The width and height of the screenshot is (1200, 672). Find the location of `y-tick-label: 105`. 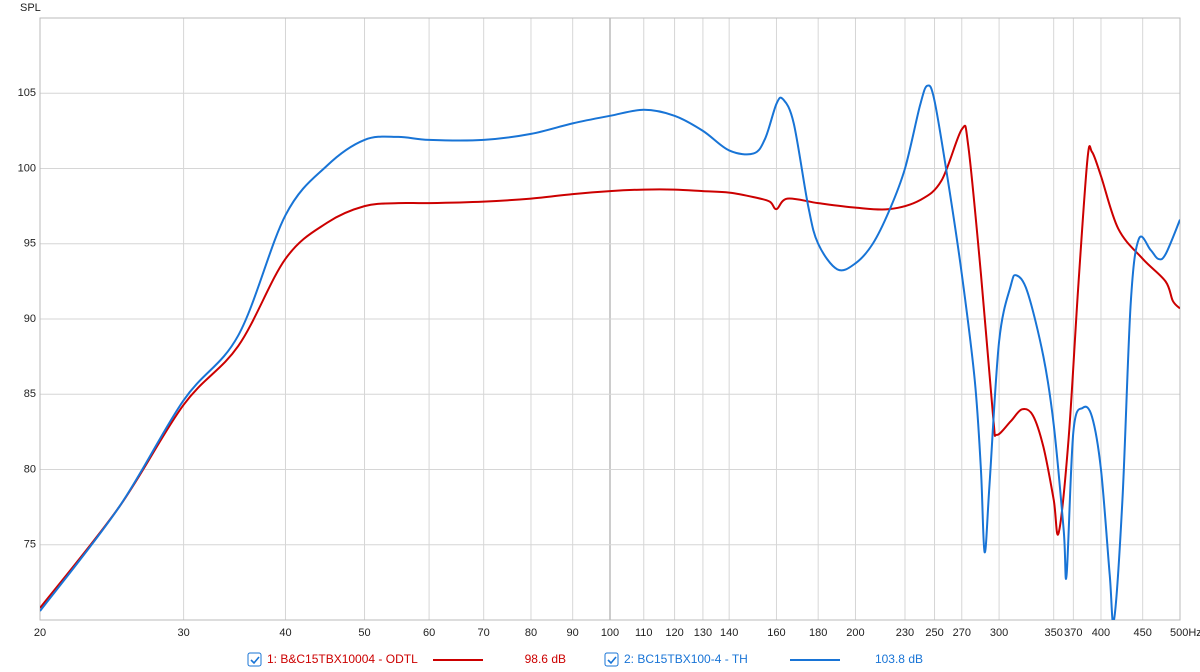

y-tick-label: 105 is located at coordinates (27, 93).